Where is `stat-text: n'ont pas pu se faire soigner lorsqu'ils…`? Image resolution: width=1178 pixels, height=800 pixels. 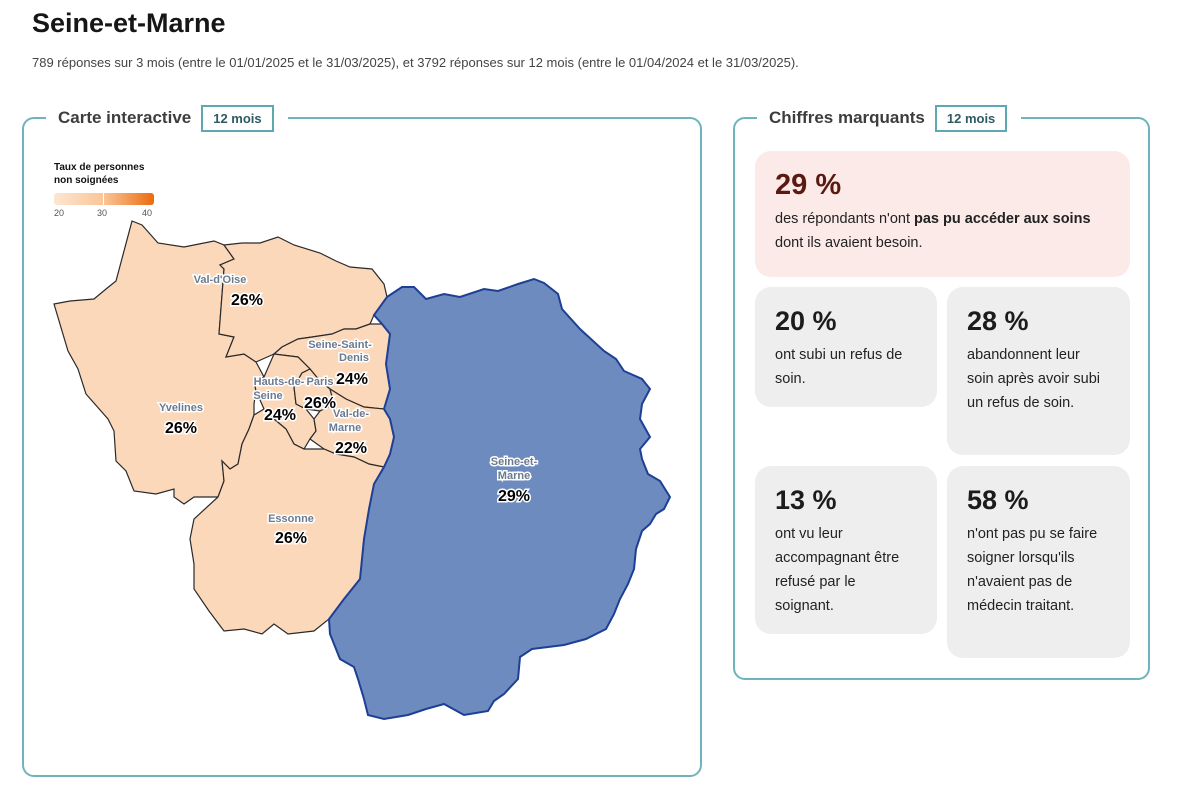 stat-text: n'ont pas pu se faire soigner lorsqu'ils… is located at coordinates (1038, 570).